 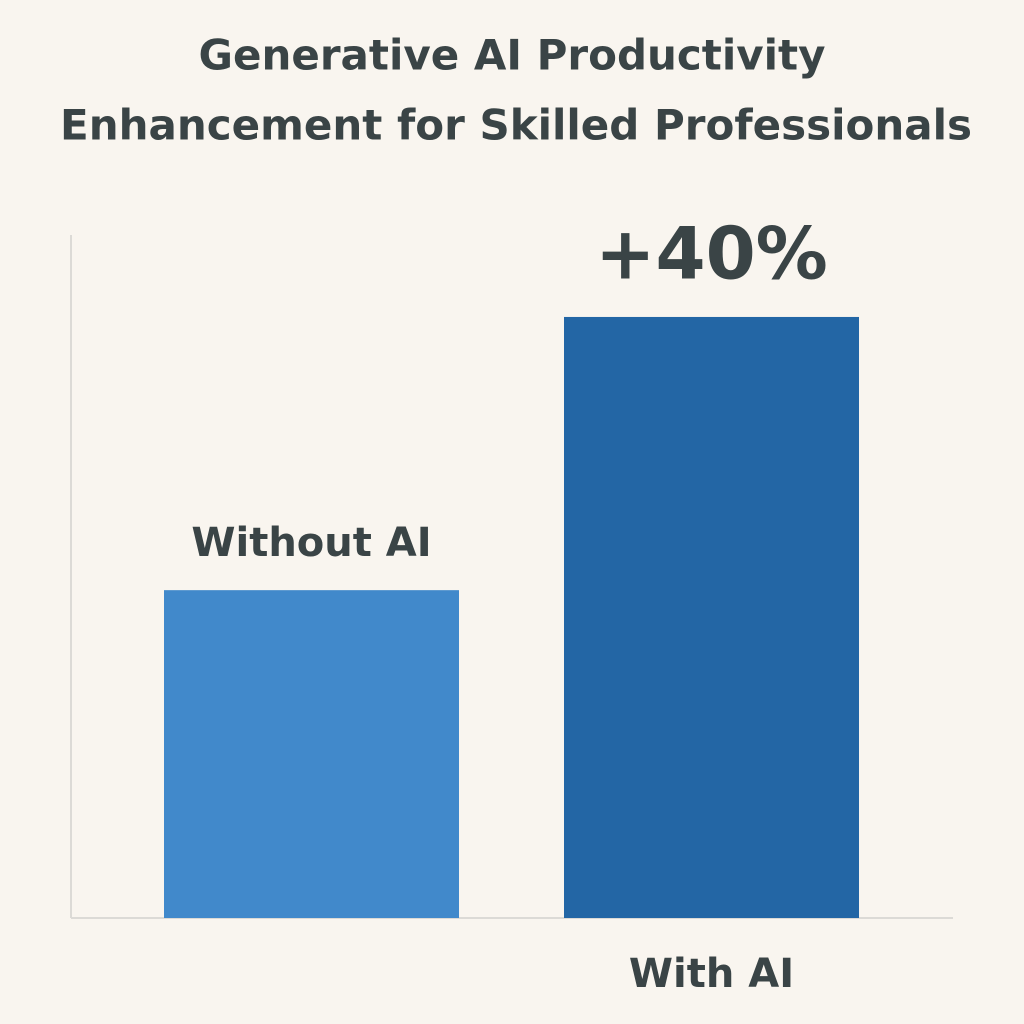 What do you see at coordinates (516, 125) in the screenshot?
I see `chart-title: Enhancement for Skilled Professionals` at bounding box center [516, 125].